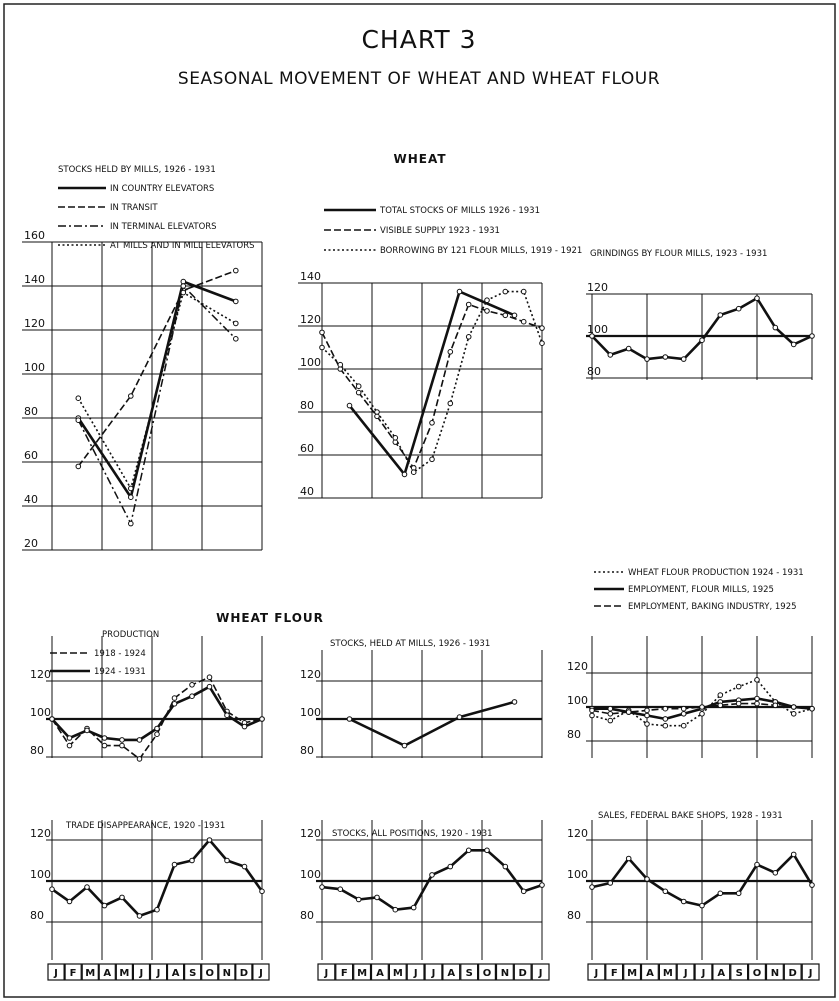 This screenshot has width=839, height=1001. I want to click on month-label: M, so click(124, 973).